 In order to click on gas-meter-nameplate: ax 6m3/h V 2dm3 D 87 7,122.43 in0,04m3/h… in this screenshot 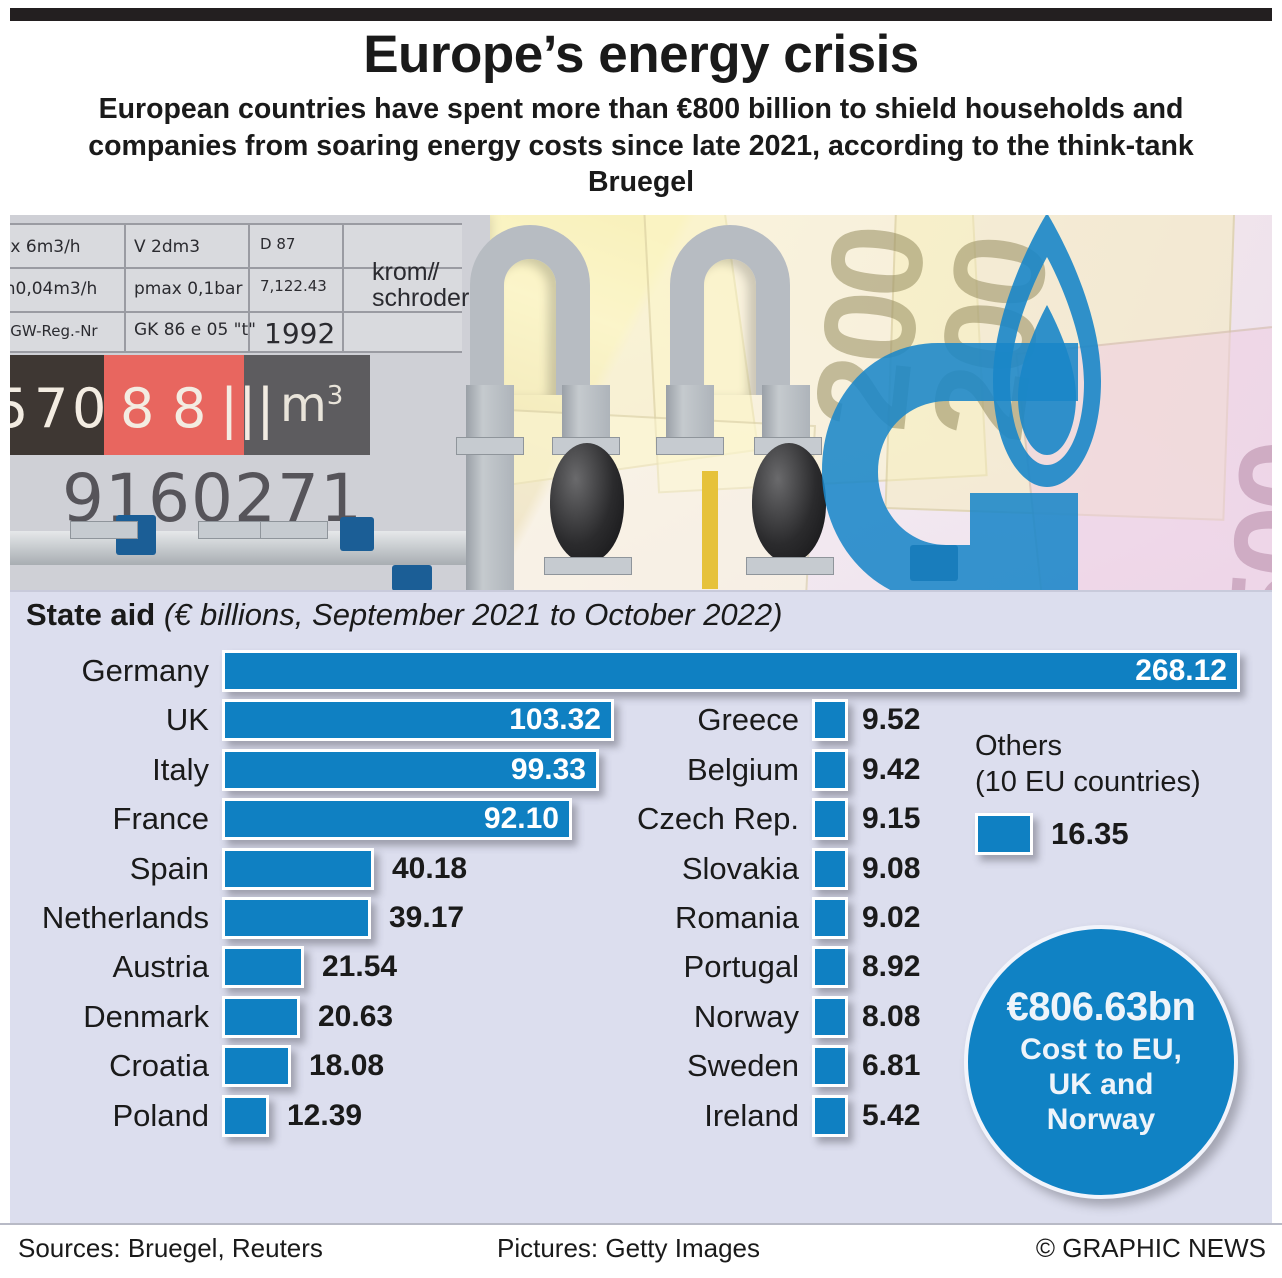, I will do `click(236, 288)`.